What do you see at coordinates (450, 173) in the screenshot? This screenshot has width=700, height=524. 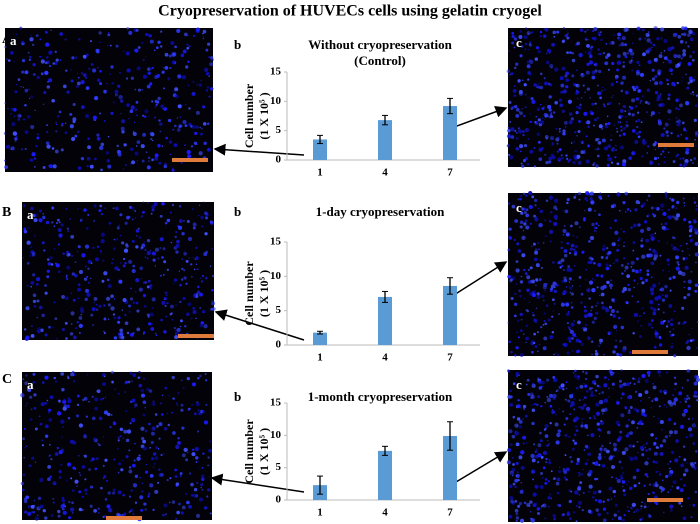 I see `x-tick-label: 7` at bounding box center [450, 173].